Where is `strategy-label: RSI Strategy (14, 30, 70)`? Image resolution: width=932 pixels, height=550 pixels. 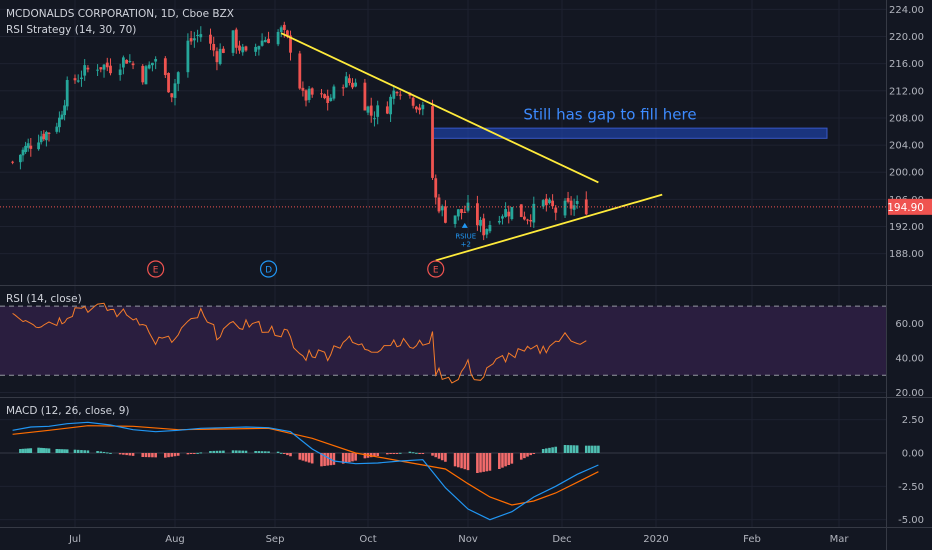
strategy-label: RSI Strategy (14, 30, 70) is located at coordinates (71, 30).